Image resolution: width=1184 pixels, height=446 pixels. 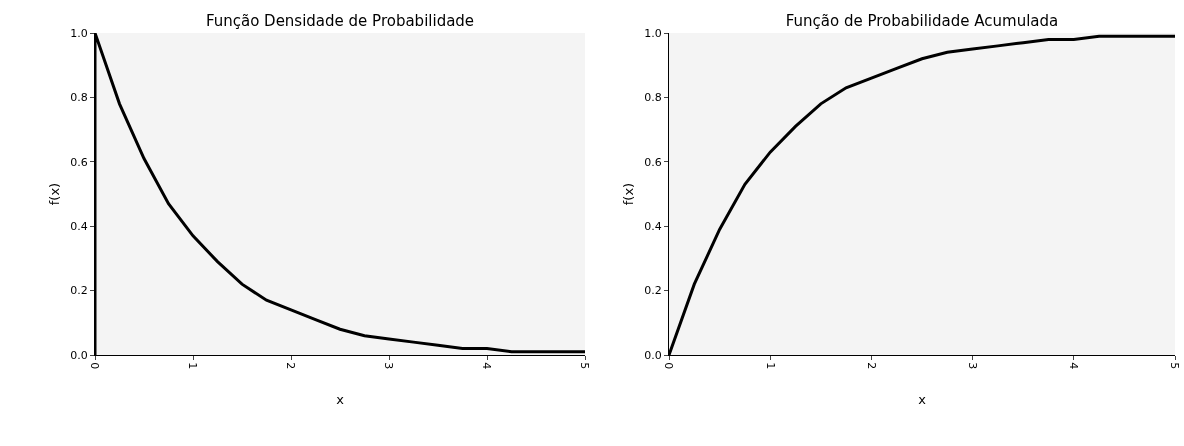 What do you see at coordinates (922, 21) in the screenshot?
I see `chart-title: Função de Probabilidade Acumulada` at bounding box center [922, 21].